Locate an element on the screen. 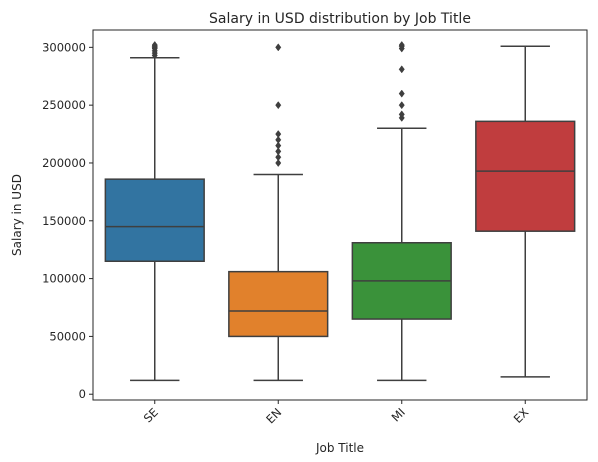  box-group-ex is located at coordinates (525, 211).